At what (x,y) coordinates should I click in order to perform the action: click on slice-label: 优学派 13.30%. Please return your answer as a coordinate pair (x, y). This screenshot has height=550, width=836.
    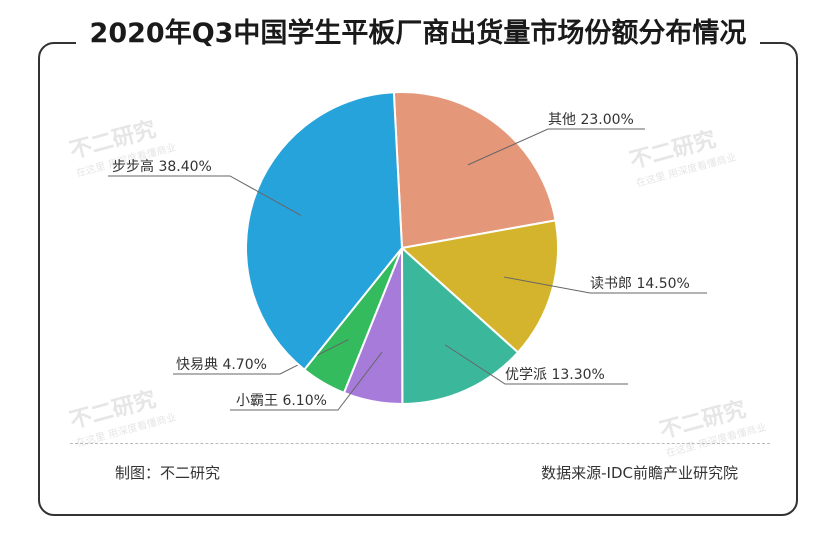
    Looking at the image, I should click on (555, 375).